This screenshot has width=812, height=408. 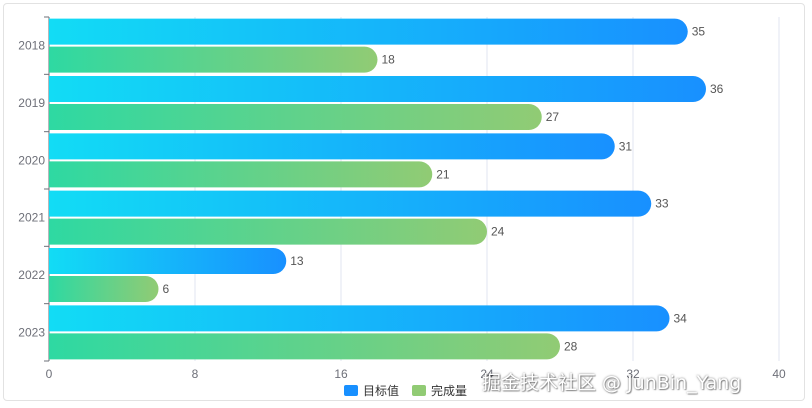 I want to click on legend-done-swatch, so click(x=419, y=390).